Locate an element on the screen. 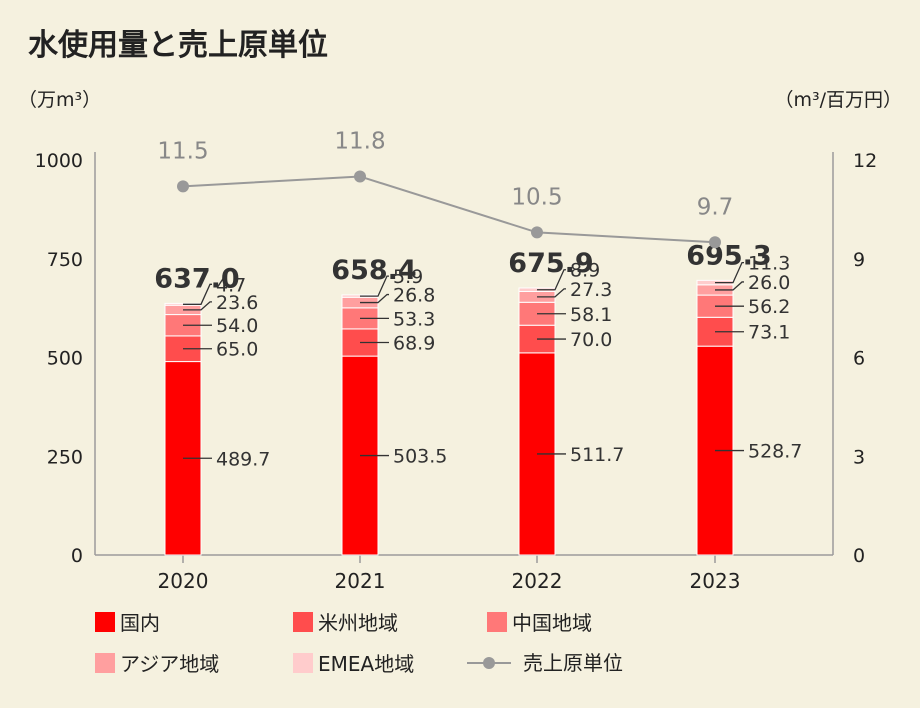 The height and width of the screenshot is (708, 920). right-axis-unit: （m³/百万円） is located at coordinates (838, 100).